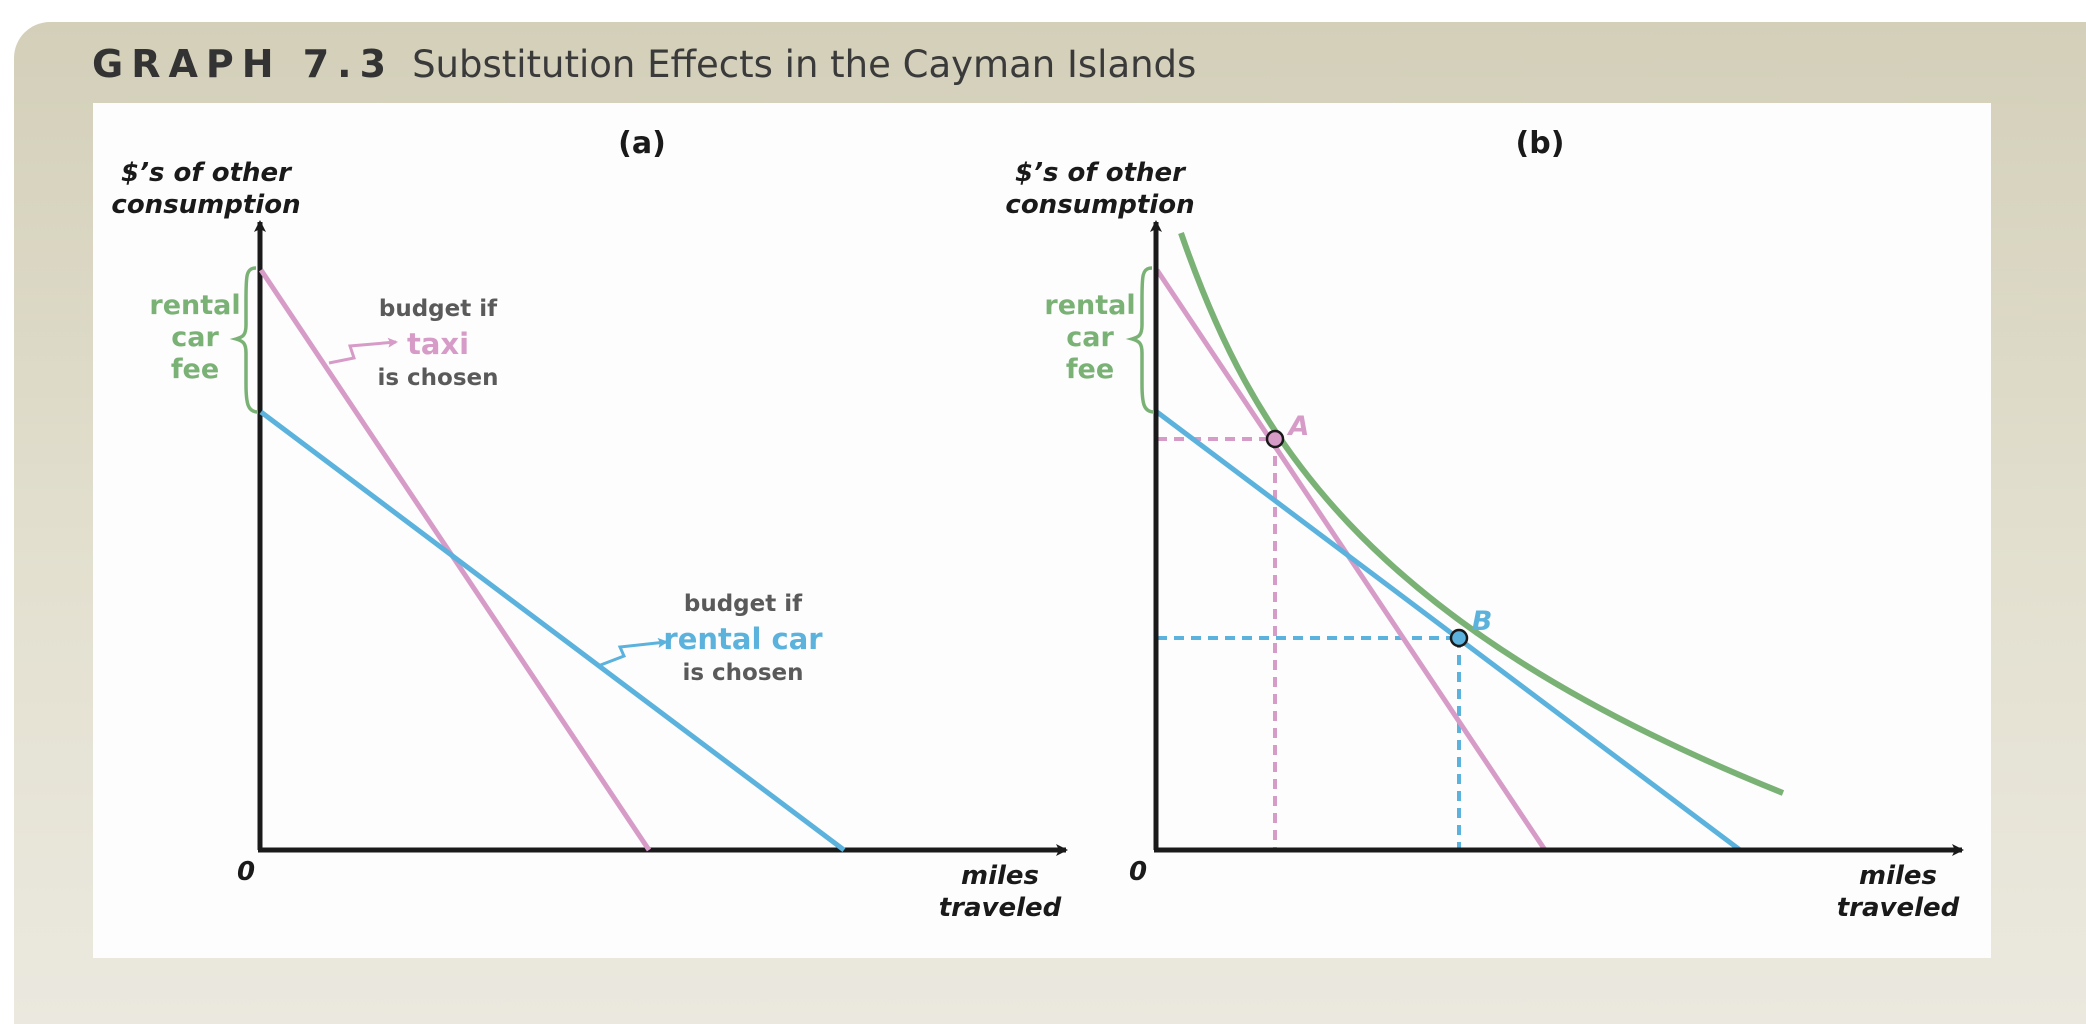  I want to click on panel-a-rental-car-budget-line, so click(552, 631).